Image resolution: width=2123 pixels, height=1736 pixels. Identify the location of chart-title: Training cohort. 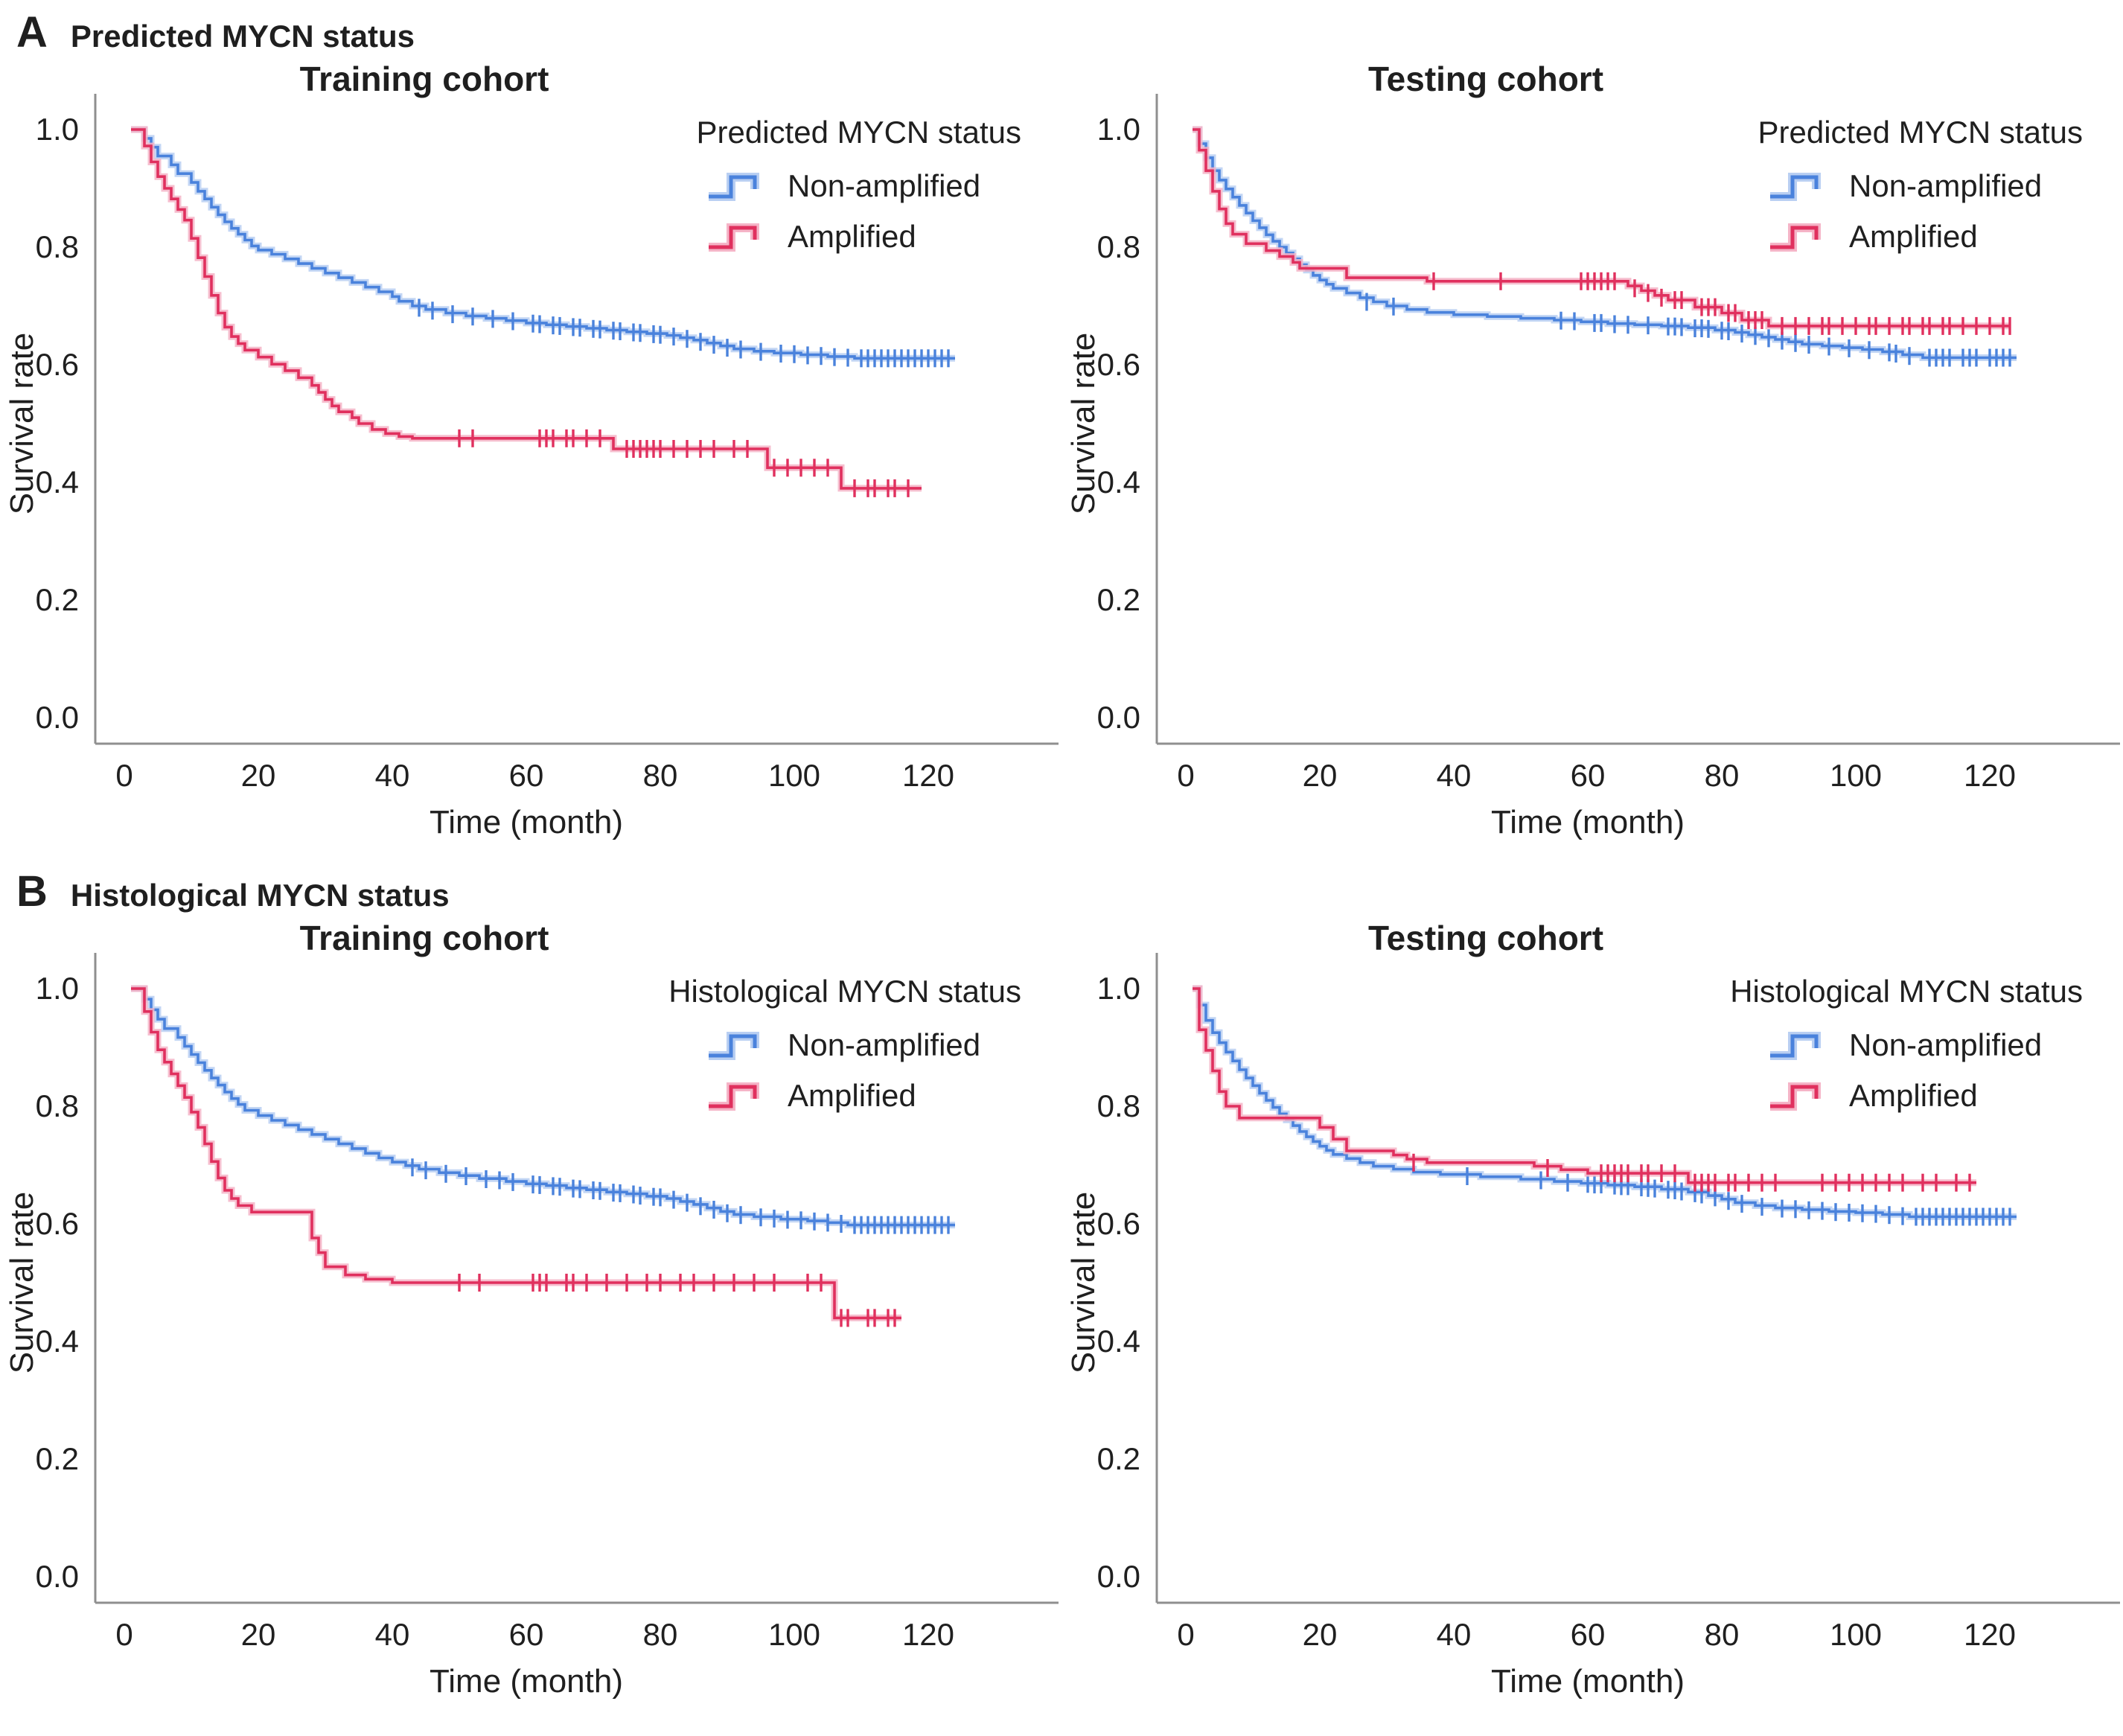
(424, 938).